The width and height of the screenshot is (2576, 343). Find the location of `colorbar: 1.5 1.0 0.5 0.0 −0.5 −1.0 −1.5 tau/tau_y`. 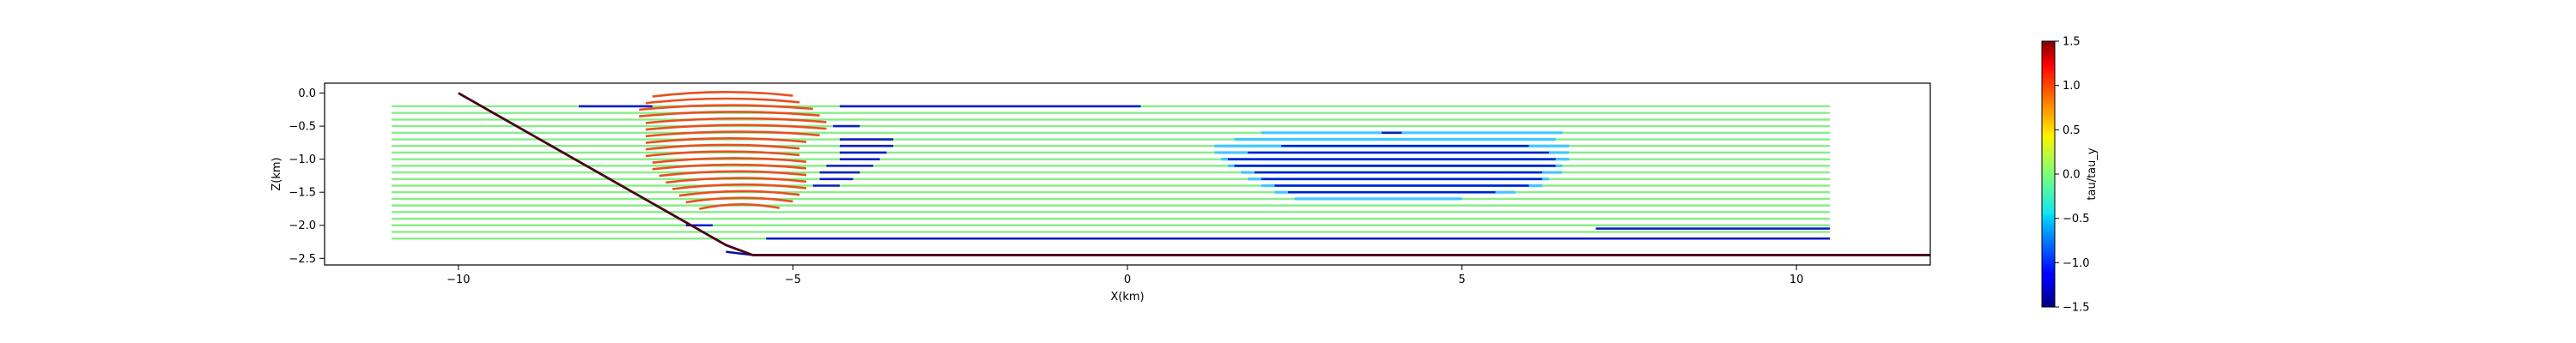

colorbar: 1.5 1.0 0.5 0.0 −0.5 −1.0 −1.5 tau/tau_y is located at coordinates (2070, 176).